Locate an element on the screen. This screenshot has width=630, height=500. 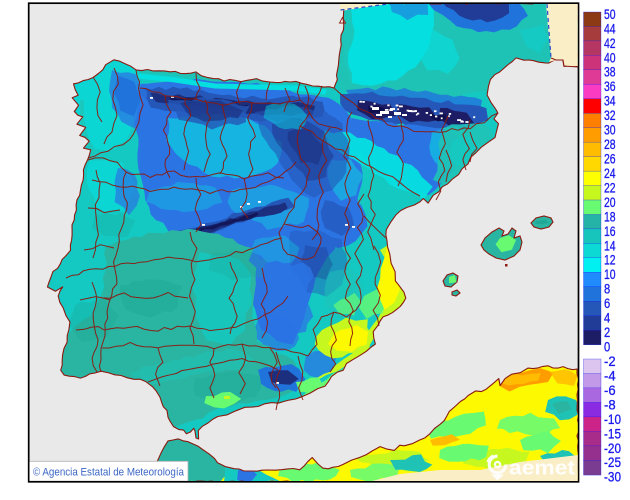
svg-text: 12 is located at coordinates (610, 260).